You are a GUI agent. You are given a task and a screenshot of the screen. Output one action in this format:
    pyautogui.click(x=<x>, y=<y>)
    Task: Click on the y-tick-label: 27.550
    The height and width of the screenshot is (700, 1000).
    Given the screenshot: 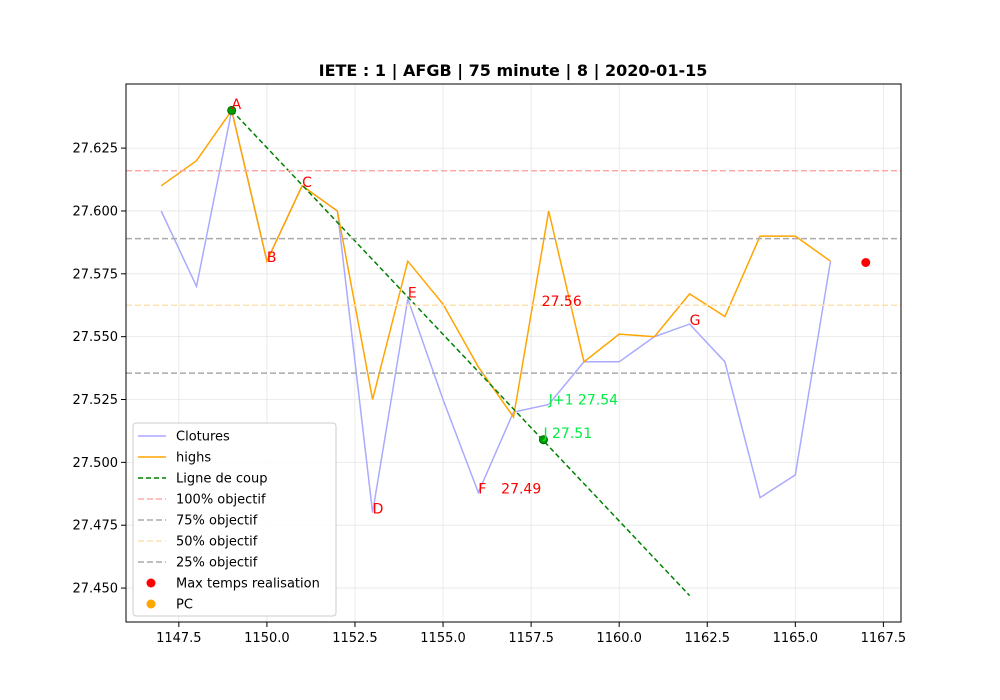 What is the action you would take?
    pyautogui.click(x=96, y=337)
    